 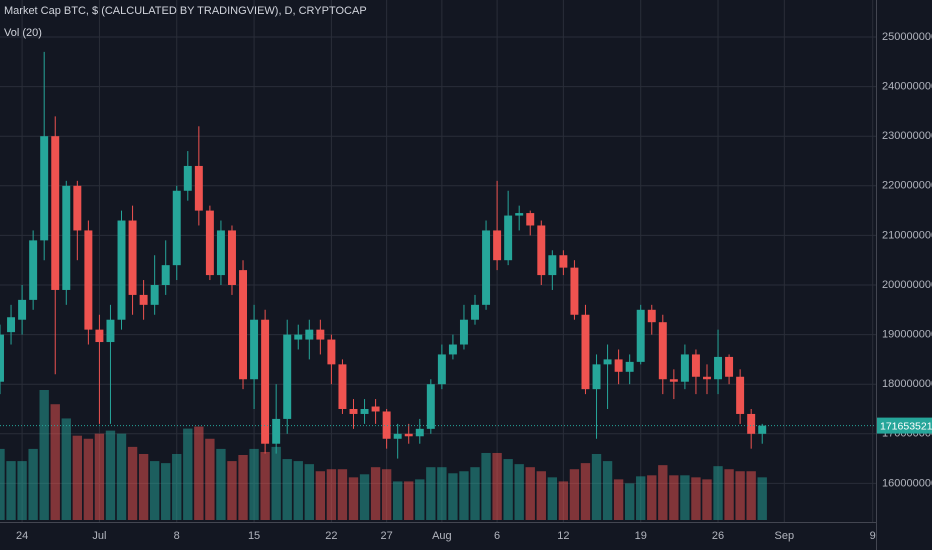 What do you see at coordinates (907, 186) in the screenshot?
I see `y-tick-label: 220000000000` at bounding box center [907, 186].